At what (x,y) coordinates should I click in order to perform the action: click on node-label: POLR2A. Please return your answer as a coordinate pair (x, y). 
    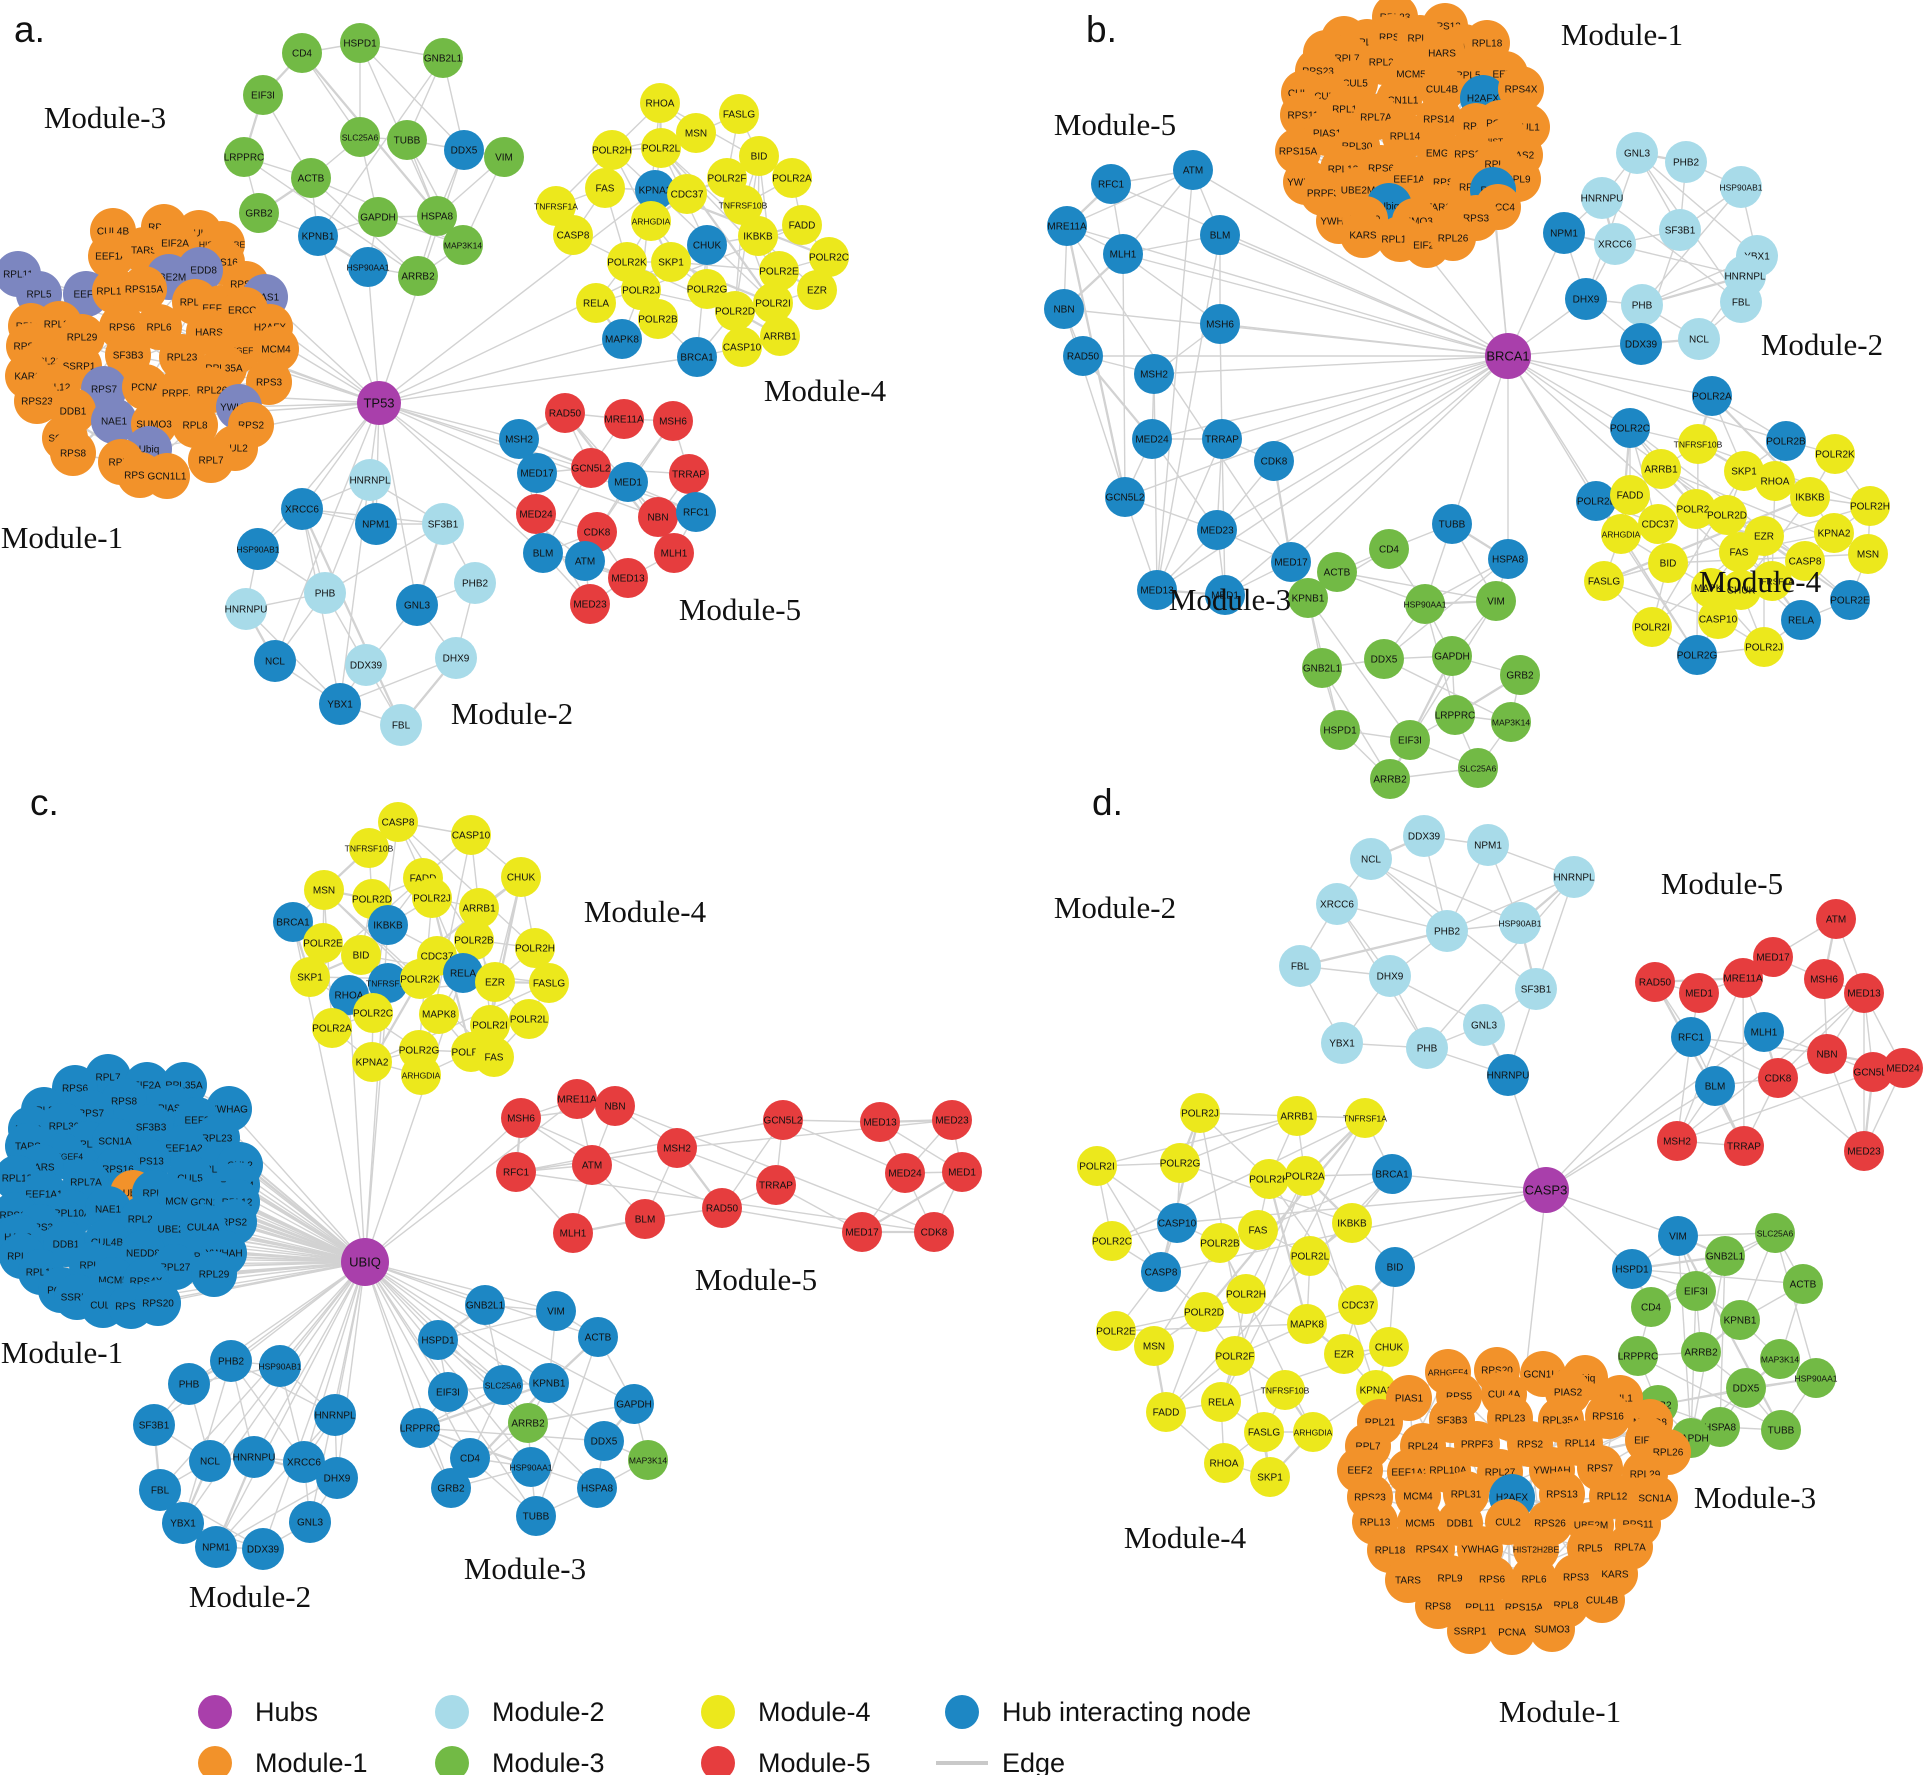
    Looking at the image, I should click on (332, 1029).